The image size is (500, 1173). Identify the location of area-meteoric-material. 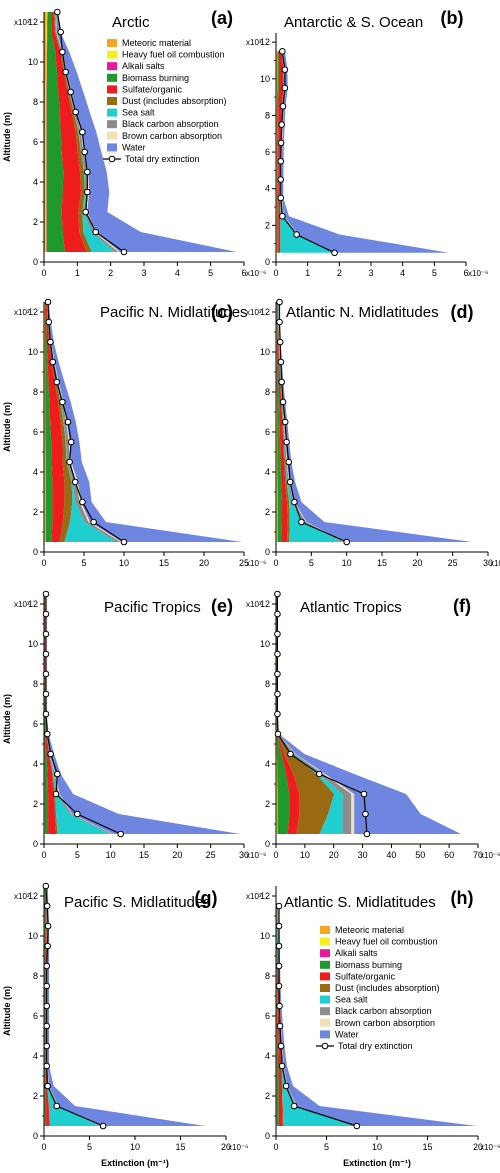
(45, 132).